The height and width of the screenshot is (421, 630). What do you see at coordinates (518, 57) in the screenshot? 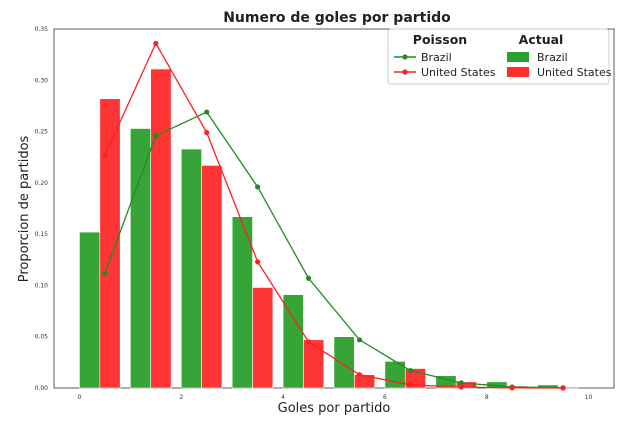
I see `legend-swatch-brazil` at bounding box center [518, 57].